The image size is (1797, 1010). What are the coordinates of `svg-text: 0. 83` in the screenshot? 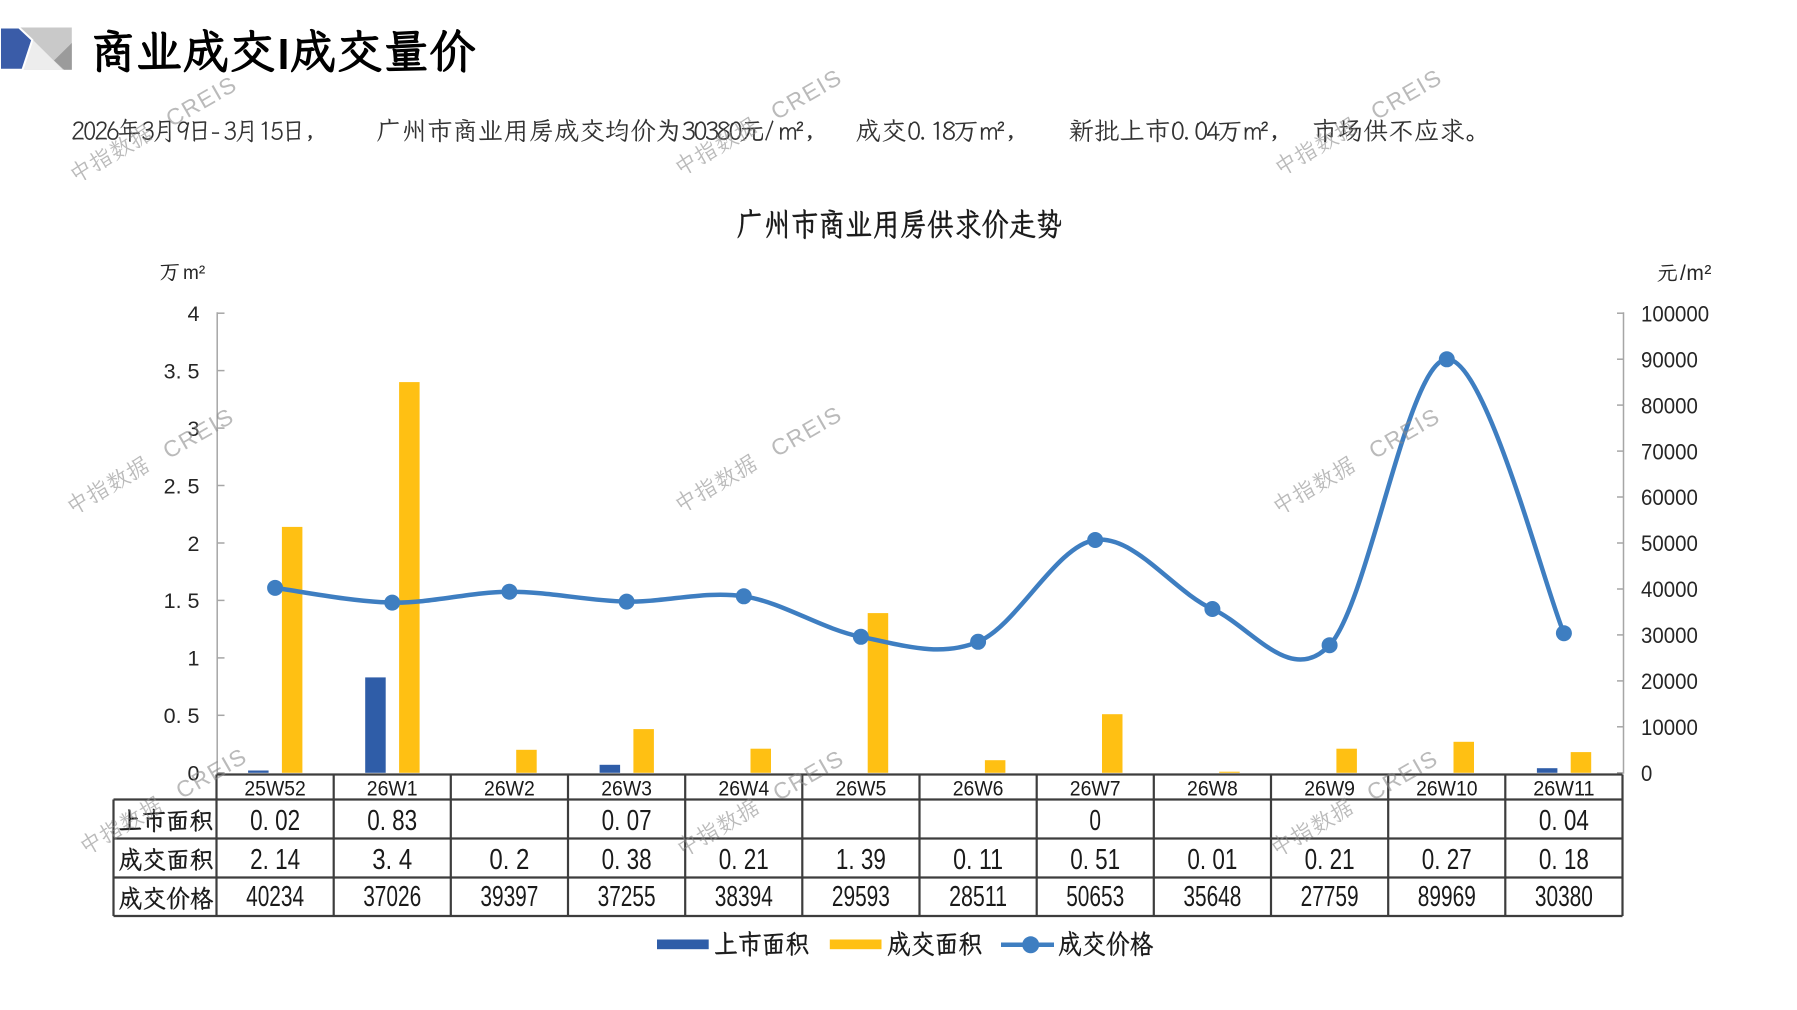 It's located at (392, 821).